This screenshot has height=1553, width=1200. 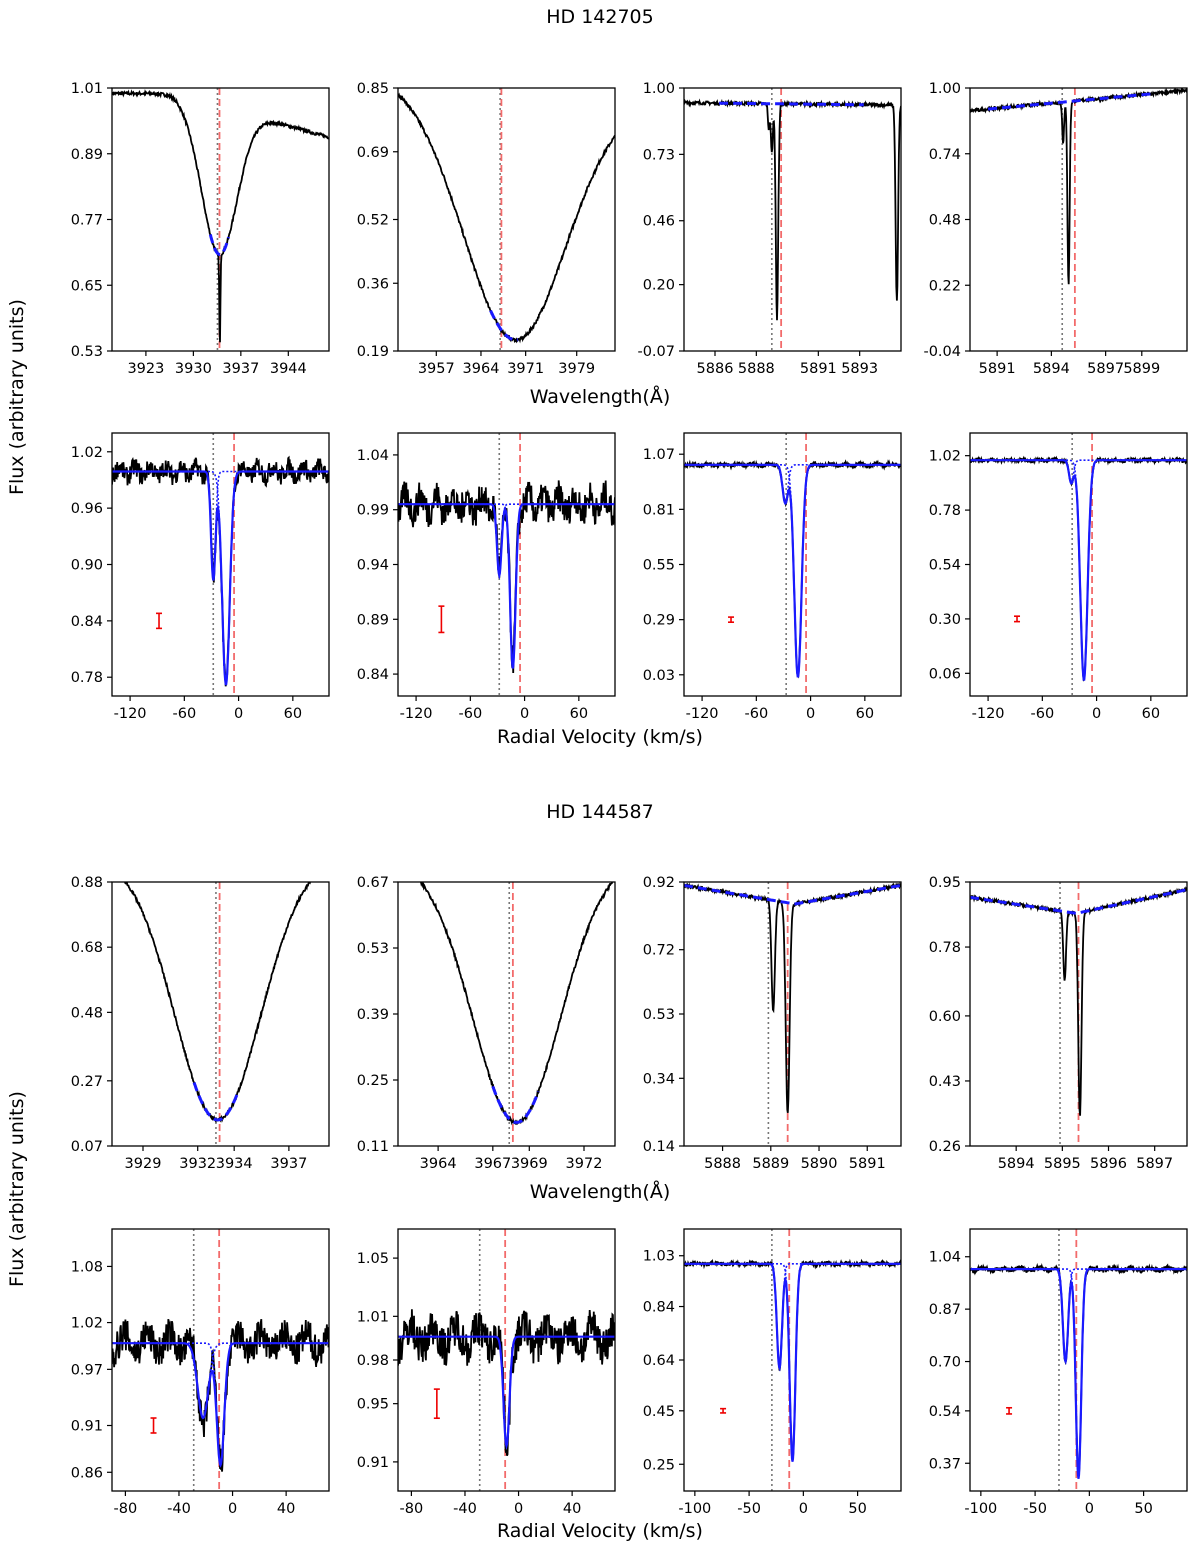 What do you see at coordinates (87, 509) in the screenshot?
I see `y-tick-label: 0.96` at bounding box center [87, 509].